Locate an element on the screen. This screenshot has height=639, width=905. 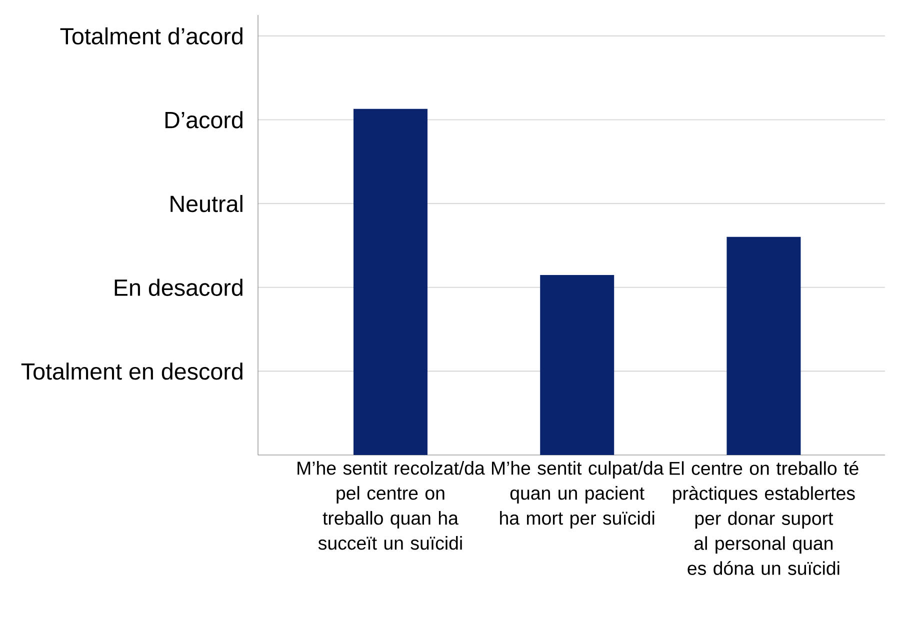
text: Totalment d’acord is located at coordinates (151, 36).